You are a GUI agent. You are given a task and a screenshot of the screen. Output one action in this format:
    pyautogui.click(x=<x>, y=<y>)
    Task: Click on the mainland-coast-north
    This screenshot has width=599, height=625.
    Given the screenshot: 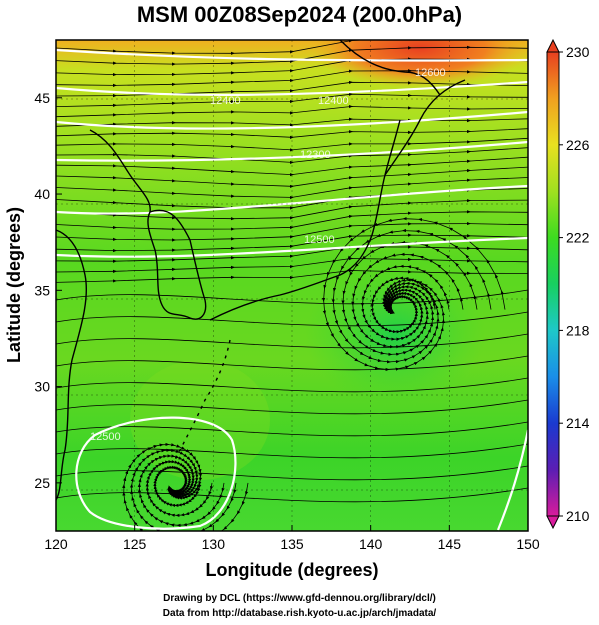 What is the action you would take?
    pyautogui.click(x=120, y=171)
    